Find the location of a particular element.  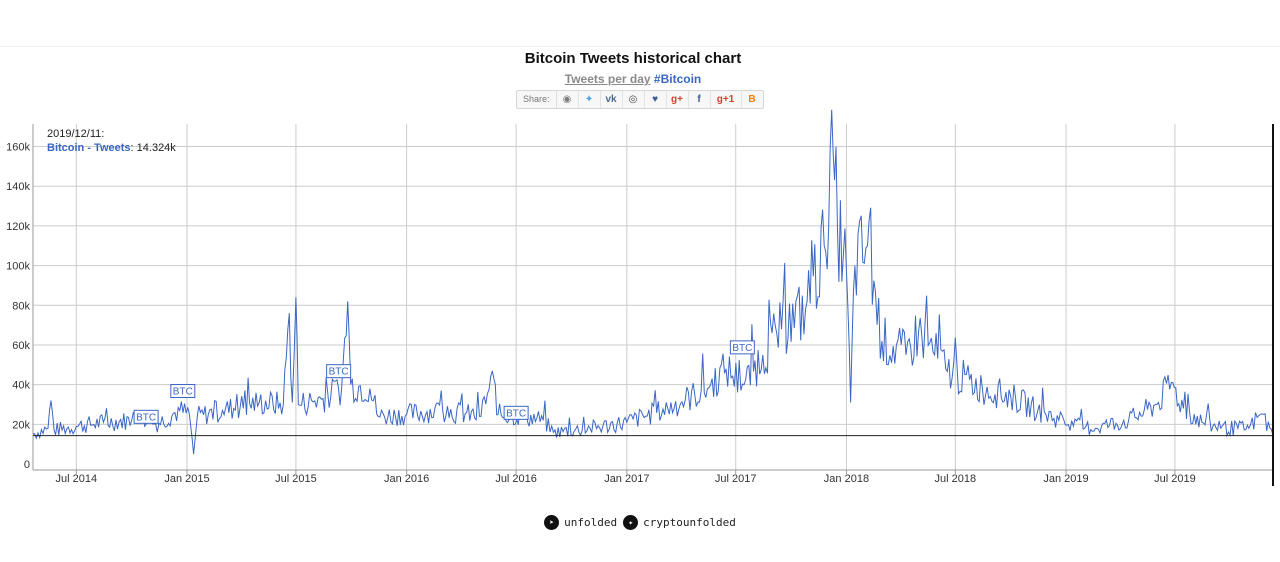

x-tick-label: Jan 2018 is located at coordinates (846, 479).